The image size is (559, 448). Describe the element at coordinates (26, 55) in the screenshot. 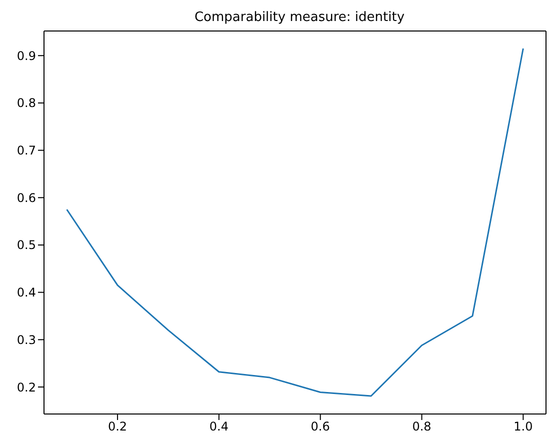

I see `y-tick-label: 0.9` at that location.